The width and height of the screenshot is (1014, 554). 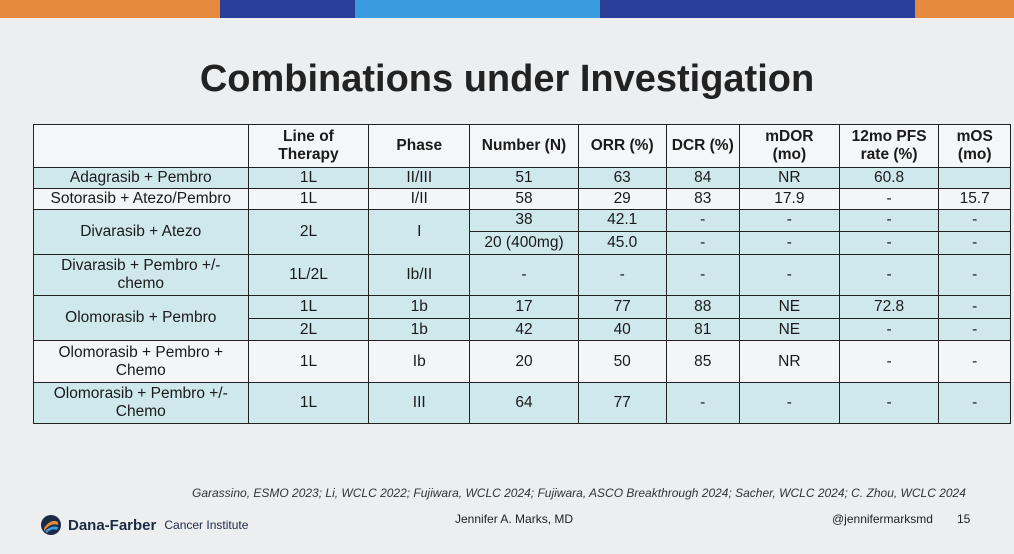 What do you see at coordinates (419, 178) in the screenshot?
I see `cell-phase: II/III` at bounding box center [419, 178].